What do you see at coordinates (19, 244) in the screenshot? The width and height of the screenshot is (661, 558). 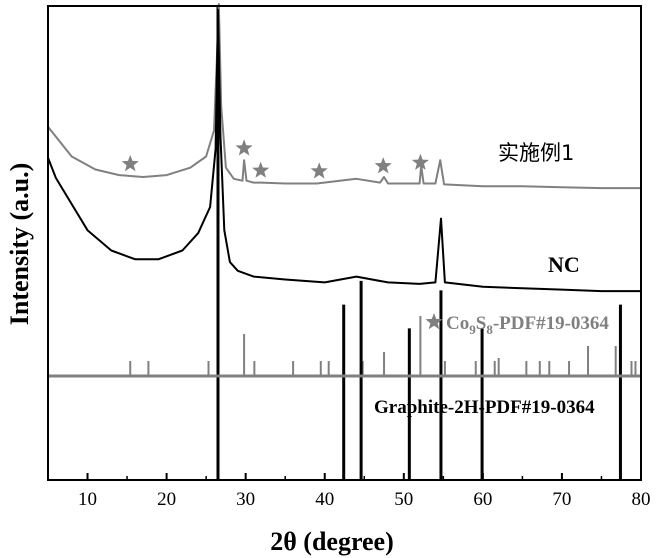 I see `y-axis-title: Intensity (a.u.)` at bounding box center [19, 244].